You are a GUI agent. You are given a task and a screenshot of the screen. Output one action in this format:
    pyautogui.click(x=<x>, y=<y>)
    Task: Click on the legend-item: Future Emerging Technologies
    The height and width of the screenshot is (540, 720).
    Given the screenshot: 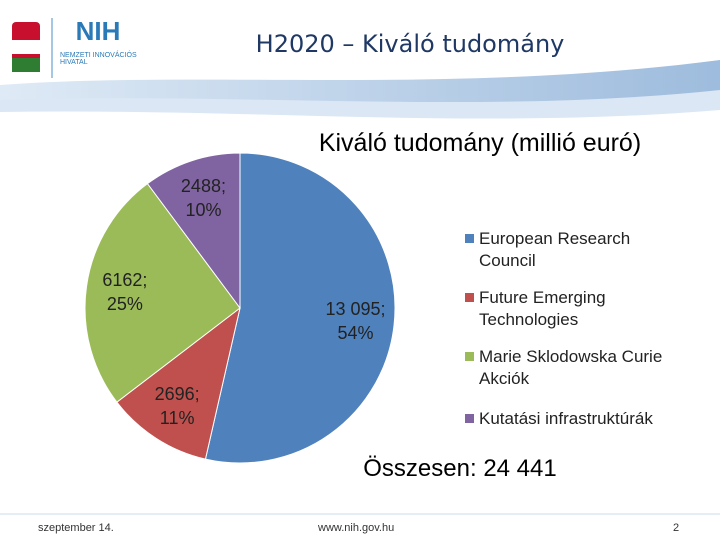 What is the action you would take?
    pyautogui.click(x=572, y=309)
    